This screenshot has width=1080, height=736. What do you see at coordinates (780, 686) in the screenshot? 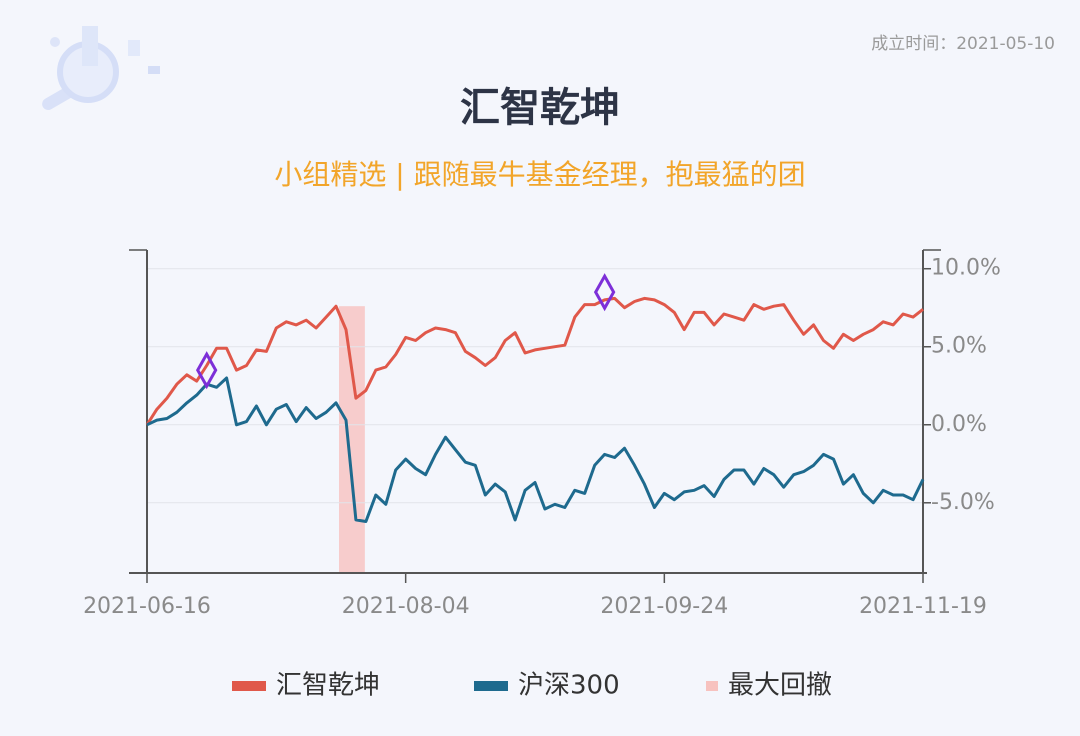
I see `legend-label: 最大回撤` at bounding box center [780, 686].